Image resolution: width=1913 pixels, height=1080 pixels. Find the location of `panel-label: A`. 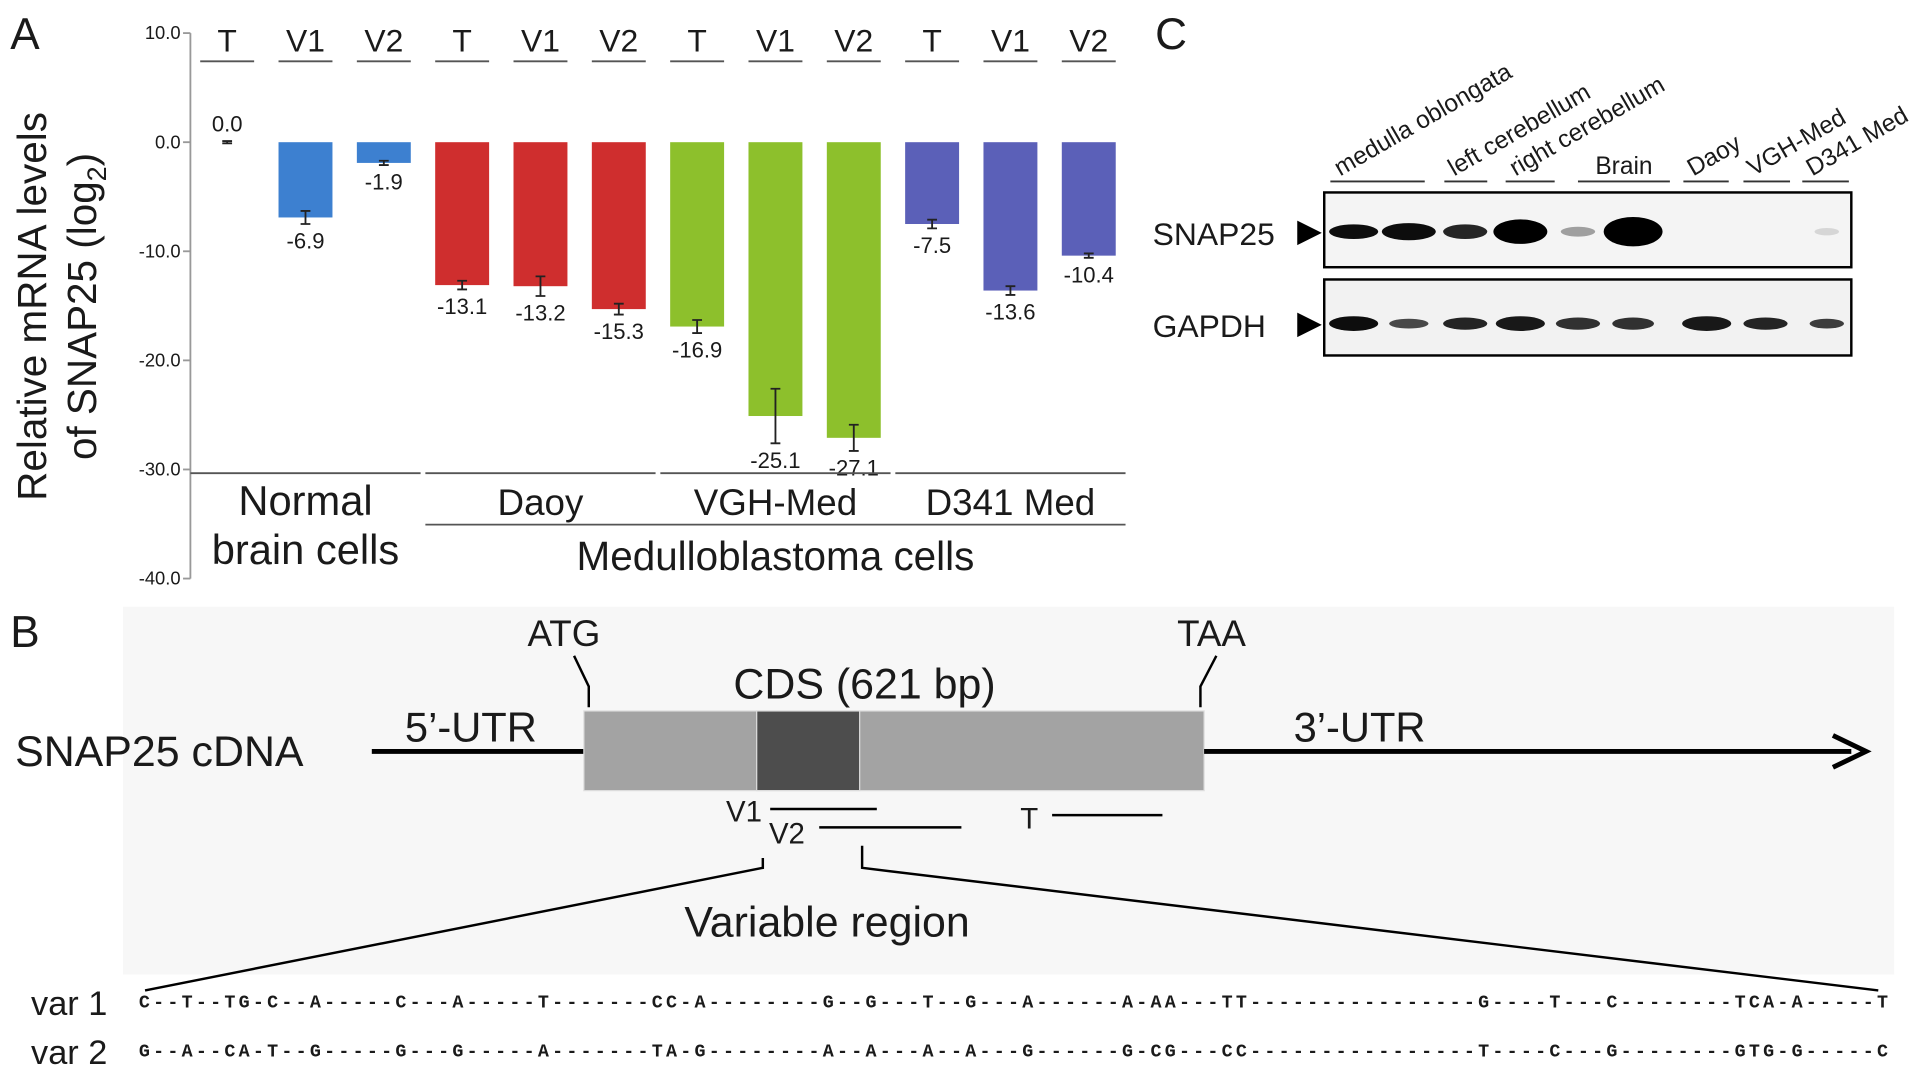

panel-label: A is located at coordinates (25, 34).